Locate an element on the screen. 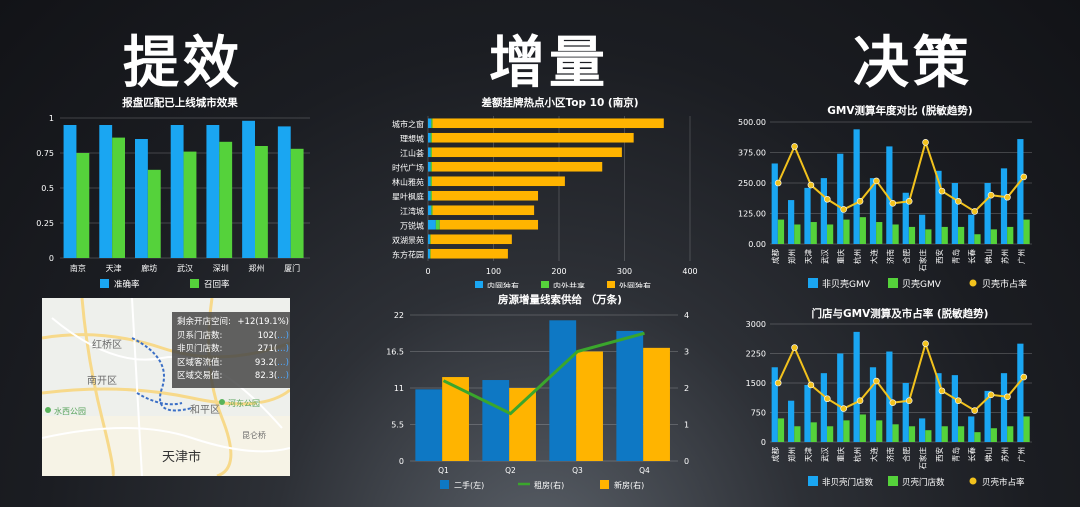 The width and height of the screenshot is (1080, 507). map-info-row: 区域交易值: 82.3(…) is located at coordinates (233, 376).